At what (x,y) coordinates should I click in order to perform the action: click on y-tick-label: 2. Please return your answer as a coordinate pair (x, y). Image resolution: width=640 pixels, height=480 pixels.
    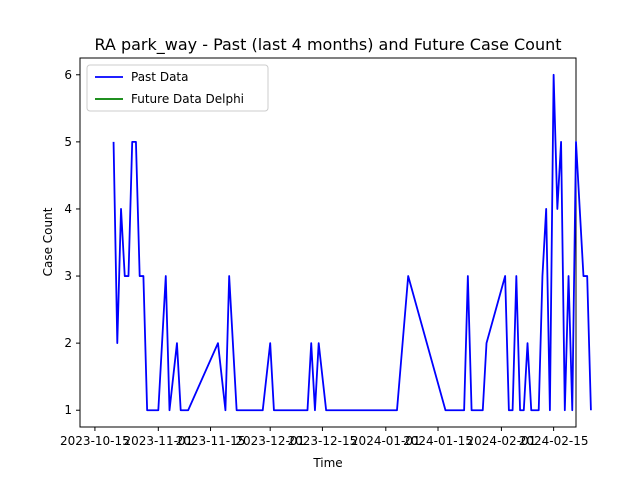
    Looking at the image, I should click on (68, 343).